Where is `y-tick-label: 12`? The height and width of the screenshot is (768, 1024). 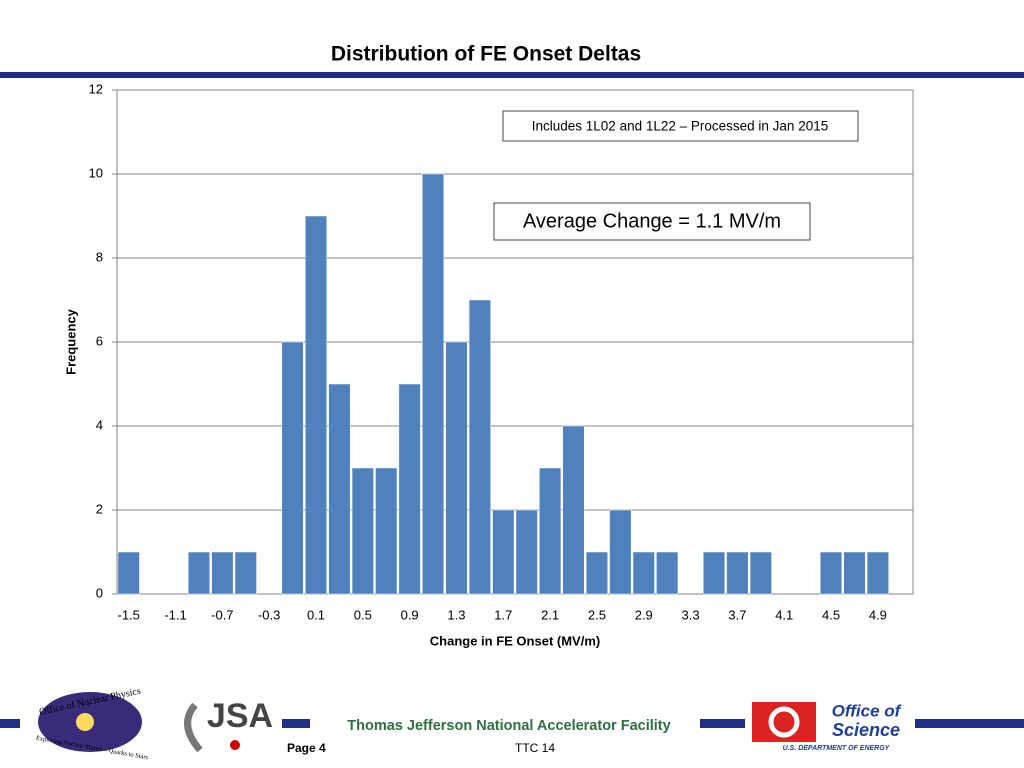
y-tick-label: 12 is located at coordinates (96, 88).